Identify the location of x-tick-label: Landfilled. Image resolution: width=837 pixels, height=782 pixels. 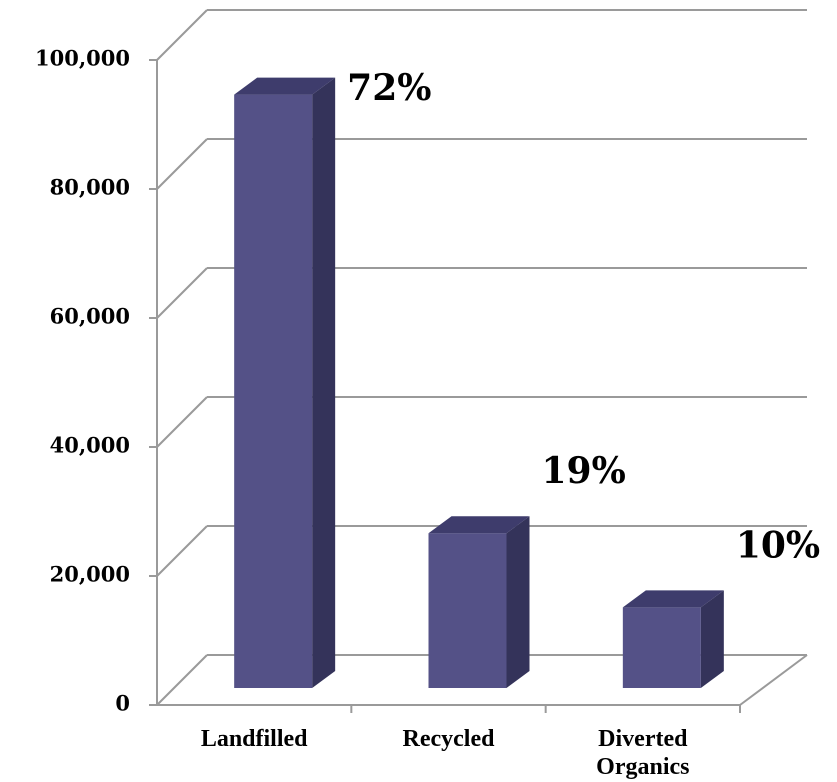
(254, 739).